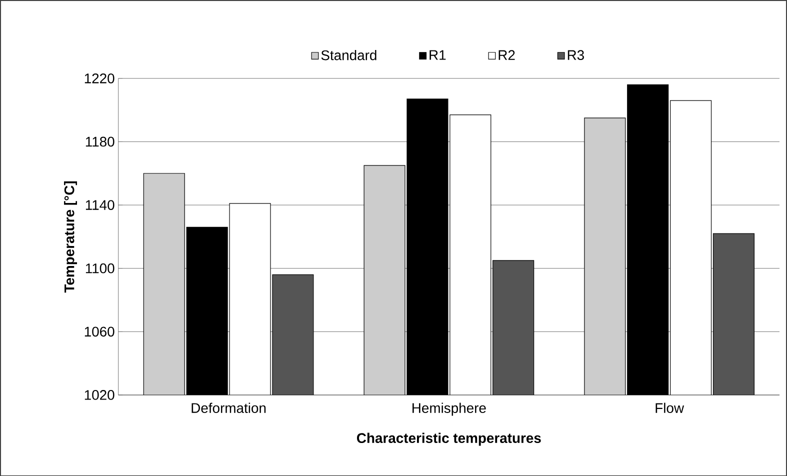 The image size is (787, 476). What do you see at coordinates (438, 55) in the screenshot?
I see `legend-label: R1` at bounding box center [438, 55].